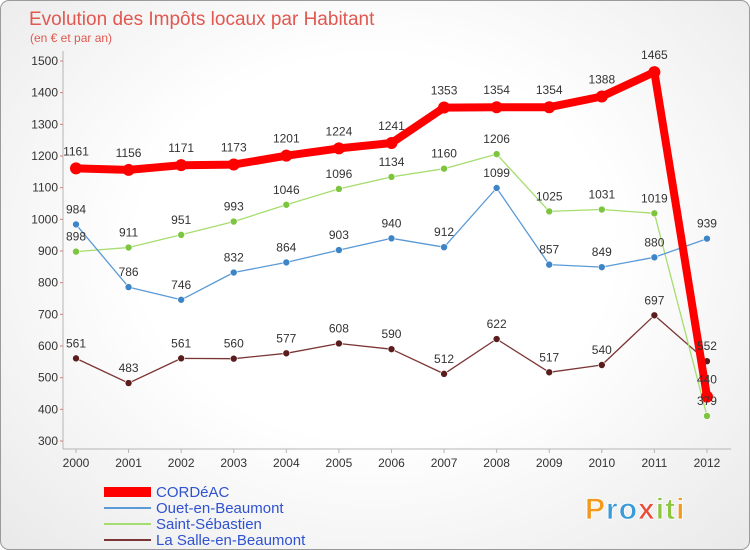  I want to click on data-label: 912, so click(444, 232).